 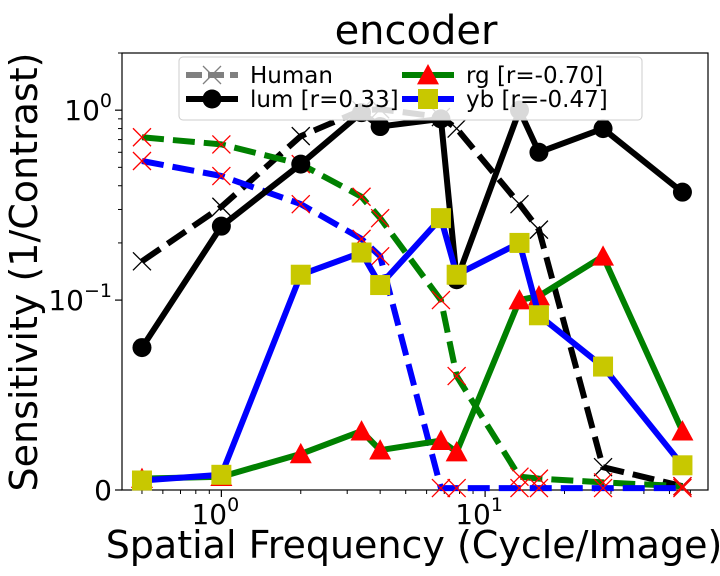 I want to click on y-tick-label: 0, so click(x=103, y=490).